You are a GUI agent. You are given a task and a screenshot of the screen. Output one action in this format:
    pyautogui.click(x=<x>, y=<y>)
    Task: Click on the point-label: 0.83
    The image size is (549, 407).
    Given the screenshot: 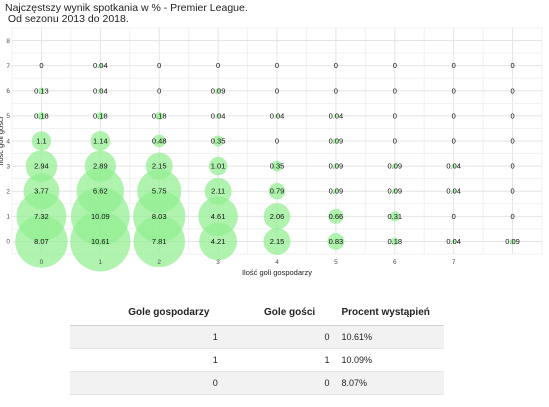 What is the action you would take?
    pyautogui.click(x=336, y=241)
    